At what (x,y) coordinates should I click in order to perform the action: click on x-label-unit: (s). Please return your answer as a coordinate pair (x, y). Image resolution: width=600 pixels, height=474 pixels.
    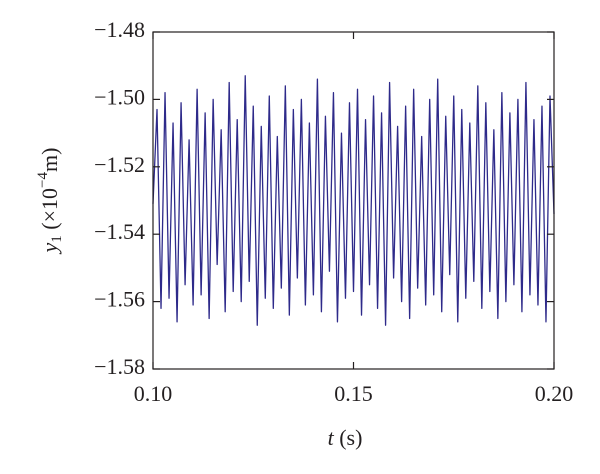
    Looking at the image, I should click on (348, 437).